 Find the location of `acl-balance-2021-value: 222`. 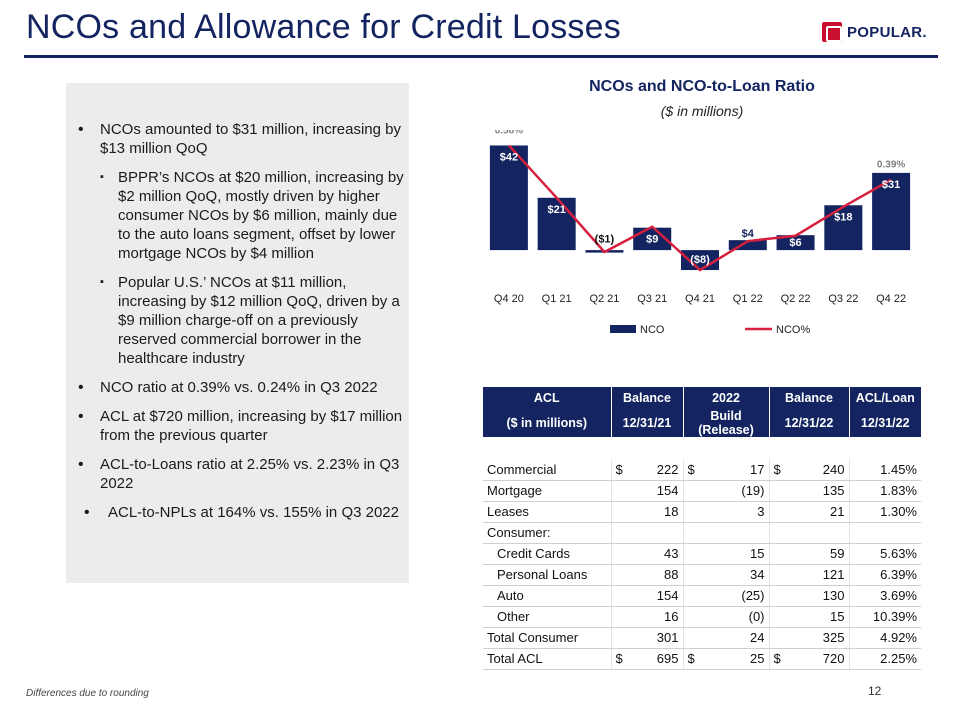

acl-balance-2021-value: 222 is located at coordinates (667, 469).